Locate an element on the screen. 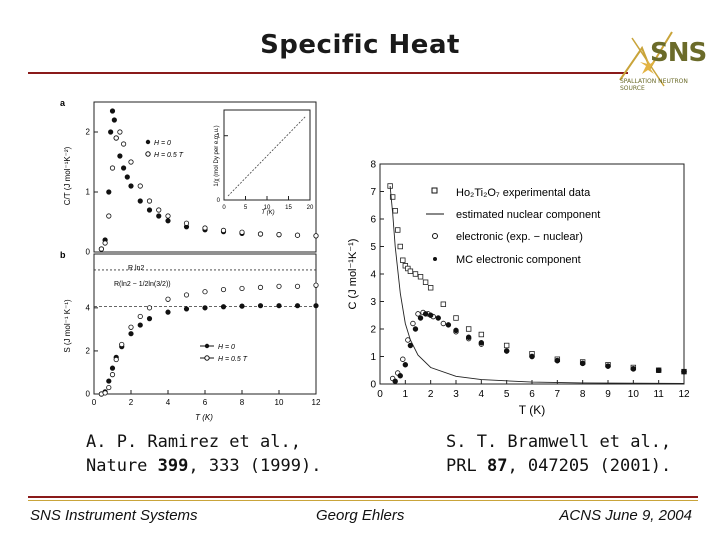 Image resolution: width=720 pixels, height=540 pixels. citation-bramwell-ref: PRL 87, 047205 (2001). is located at coordinates (558, 466).